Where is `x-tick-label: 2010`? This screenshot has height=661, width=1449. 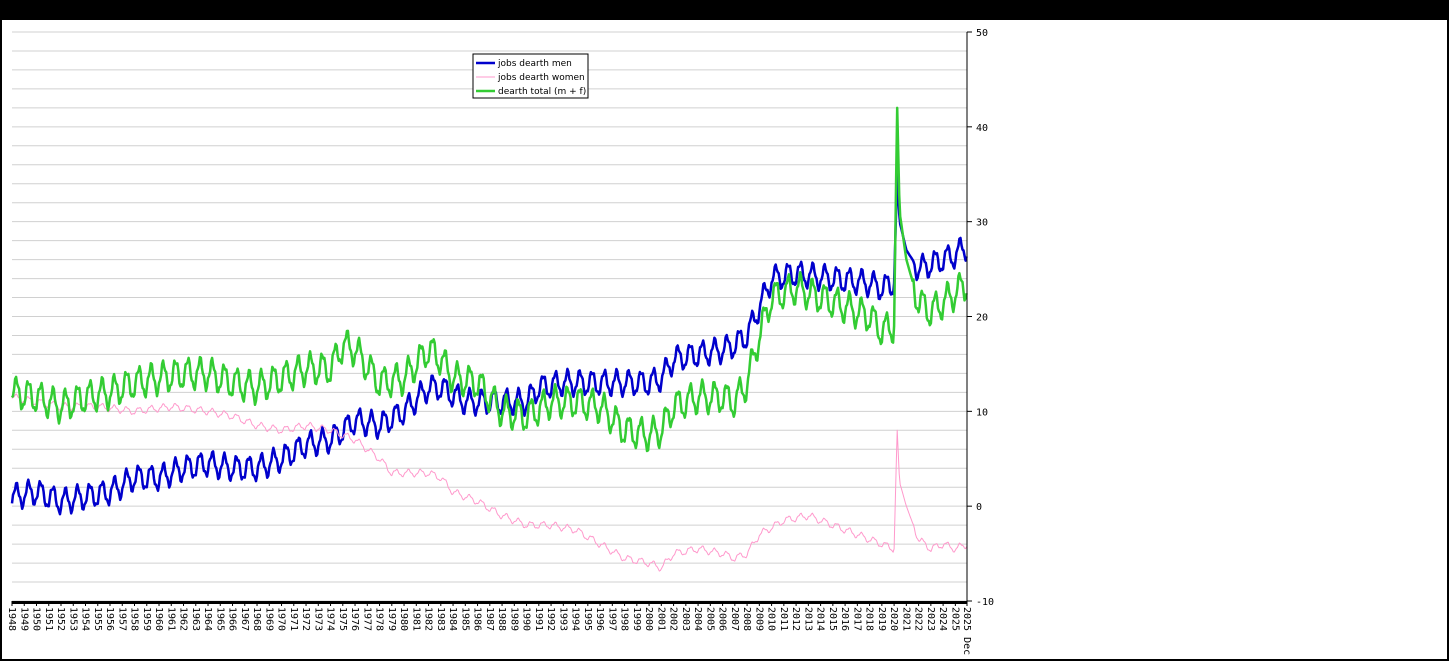
x-tick-label: 2010 is located at coordinates (771, 619).